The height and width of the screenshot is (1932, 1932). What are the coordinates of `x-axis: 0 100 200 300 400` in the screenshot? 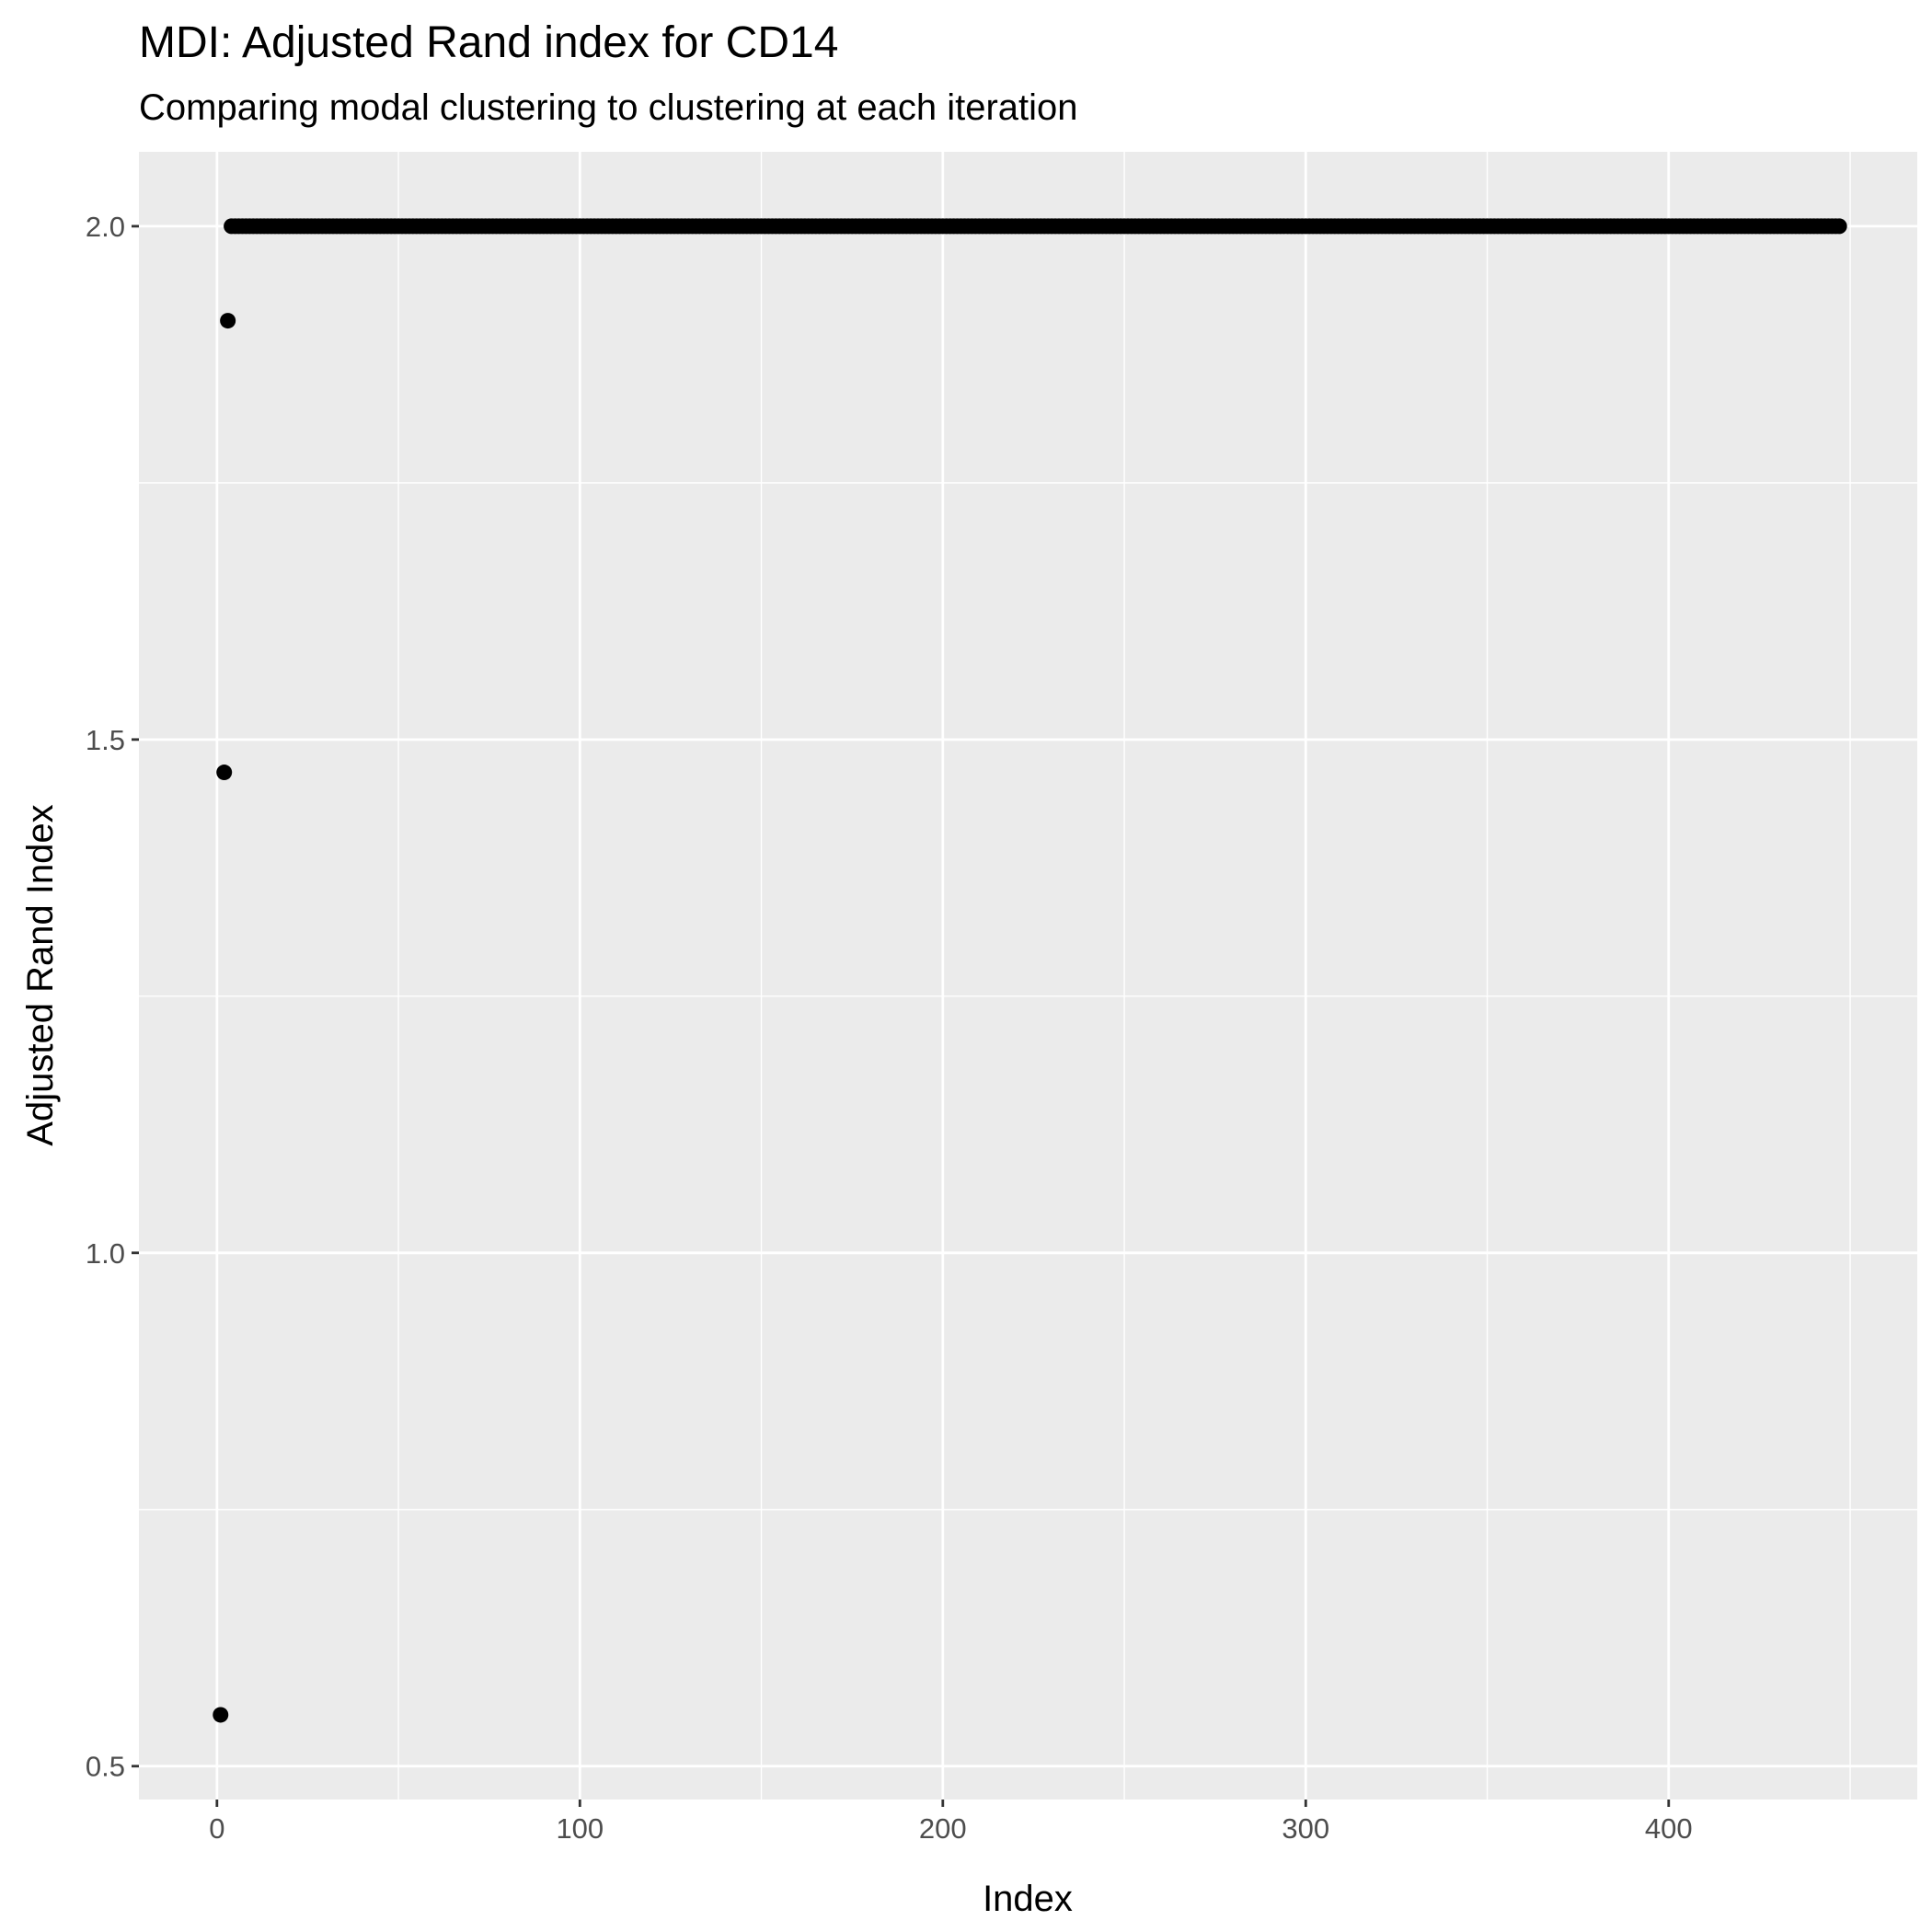 It's located at (951, 1822).